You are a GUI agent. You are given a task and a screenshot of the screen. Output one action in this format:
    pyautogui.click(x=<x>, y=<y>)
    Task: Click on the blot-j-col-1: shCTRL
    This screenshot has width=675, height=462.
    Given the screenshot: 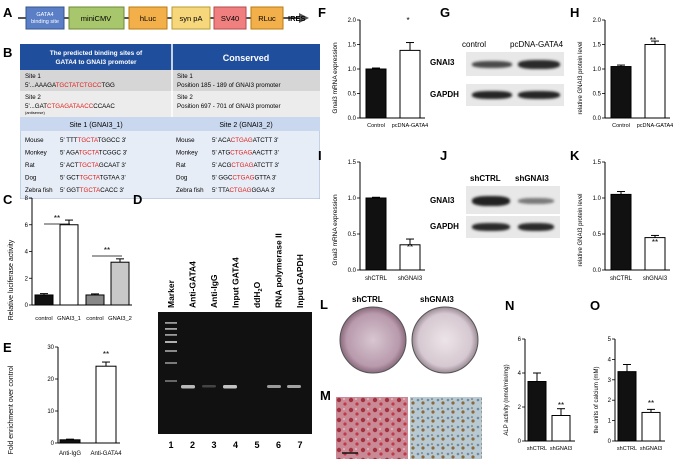 What is the action you would take?
    pyautogui.click(x=485, y=178)
    